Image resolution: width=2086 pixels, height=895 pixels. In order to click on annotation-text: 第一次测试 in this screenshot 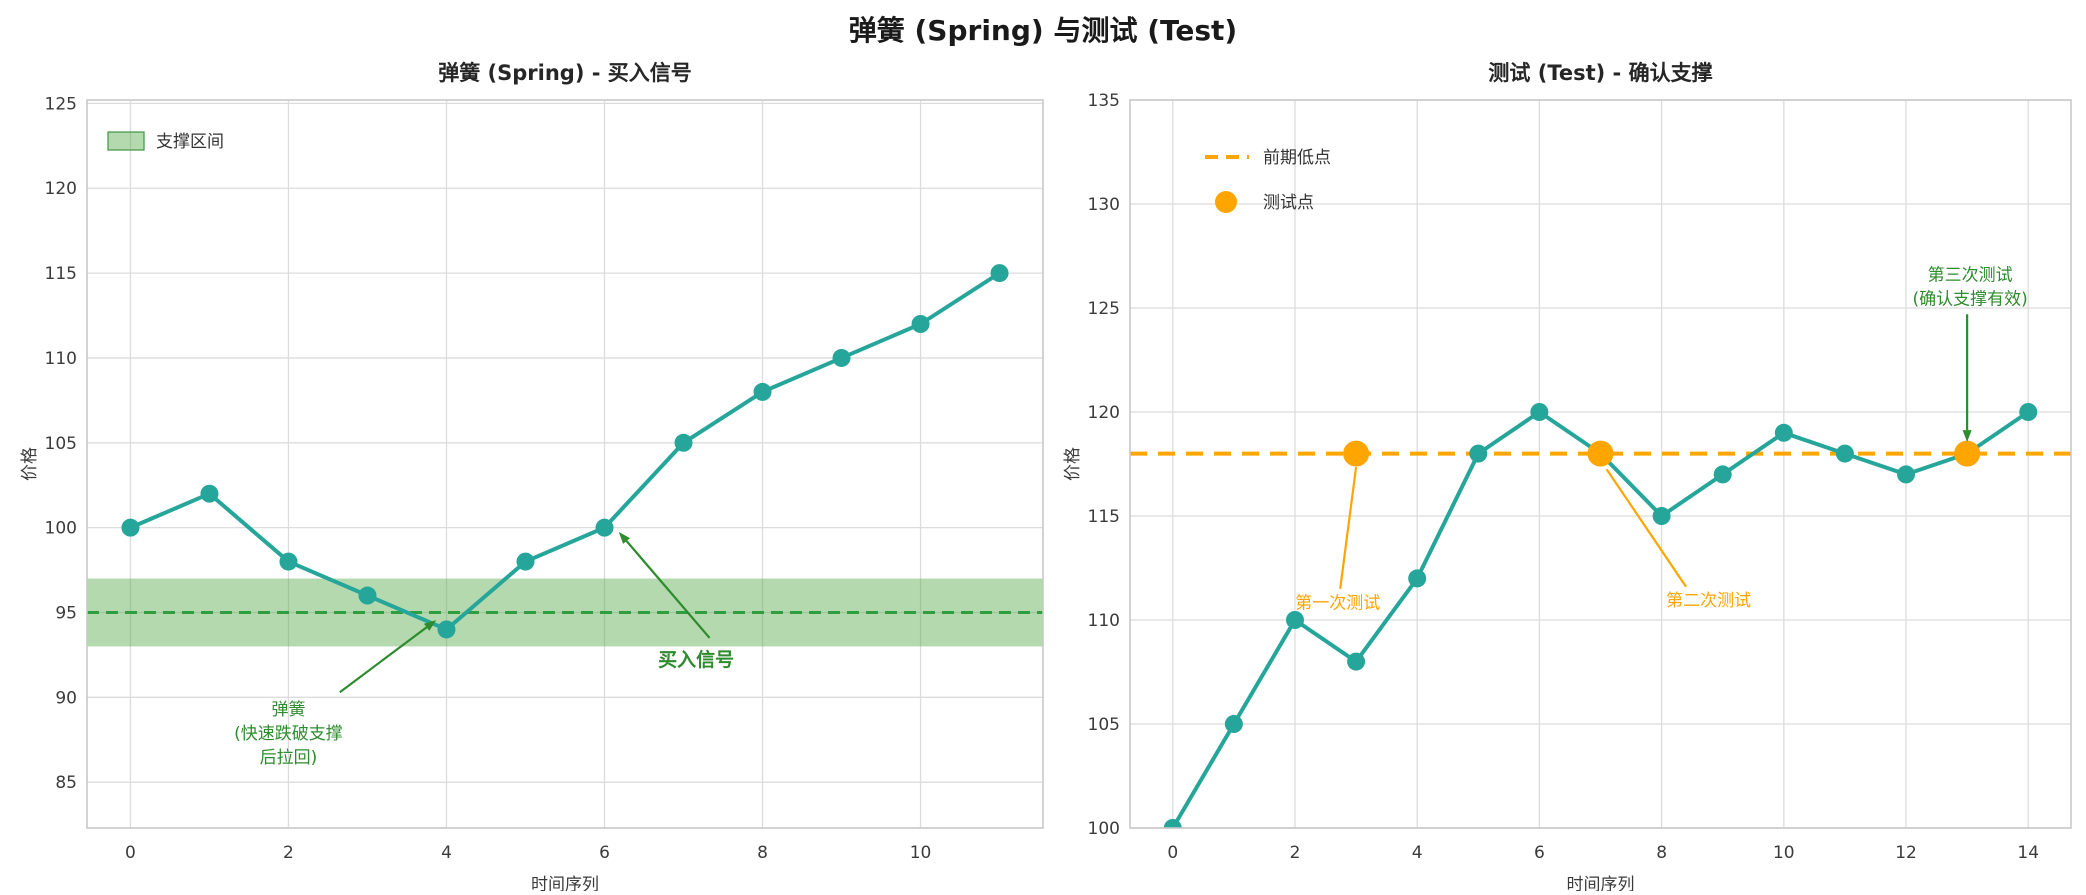, I will do `click(1337, 603)`.